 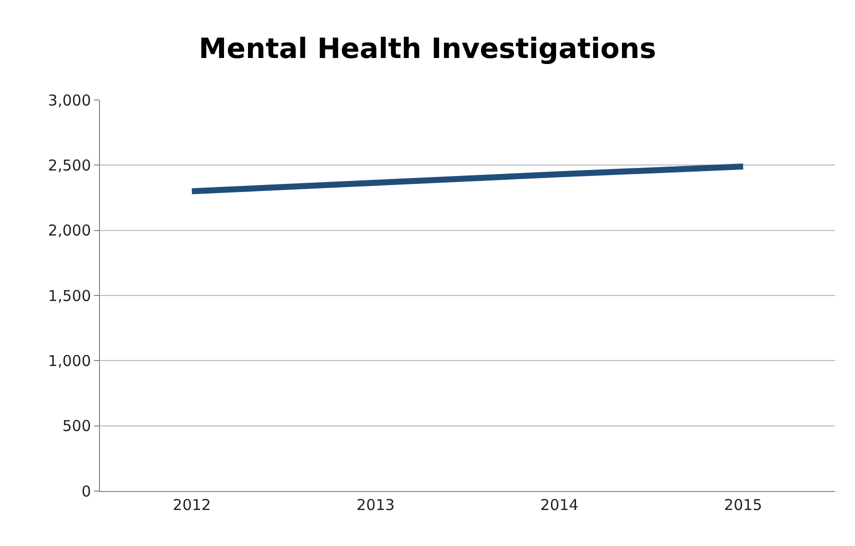 What do you see at coordinates (427, 48) in the screenshot?
I see `chart-title: Mental Health Investigations` at bounding box center [427, 48].